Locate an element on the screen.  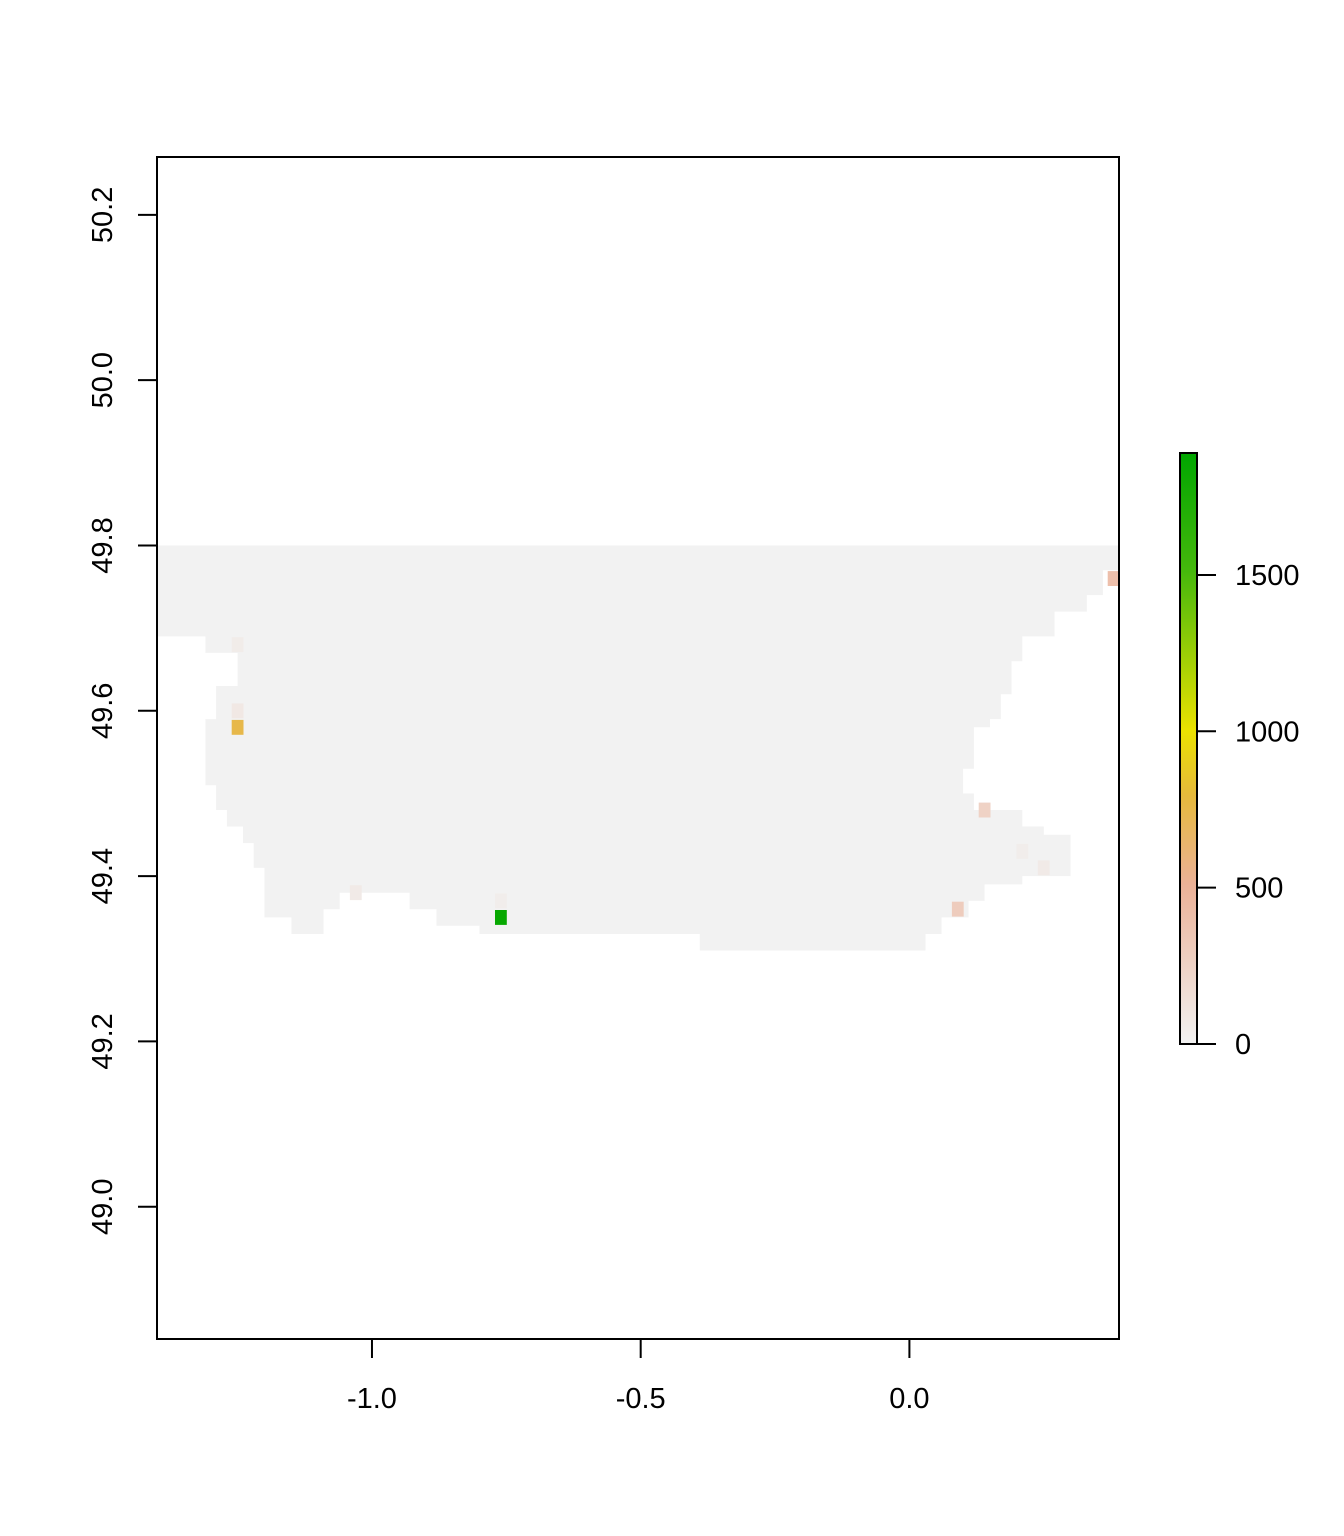
y-tick-label: 49.6 is located at coordinates (103, 711).